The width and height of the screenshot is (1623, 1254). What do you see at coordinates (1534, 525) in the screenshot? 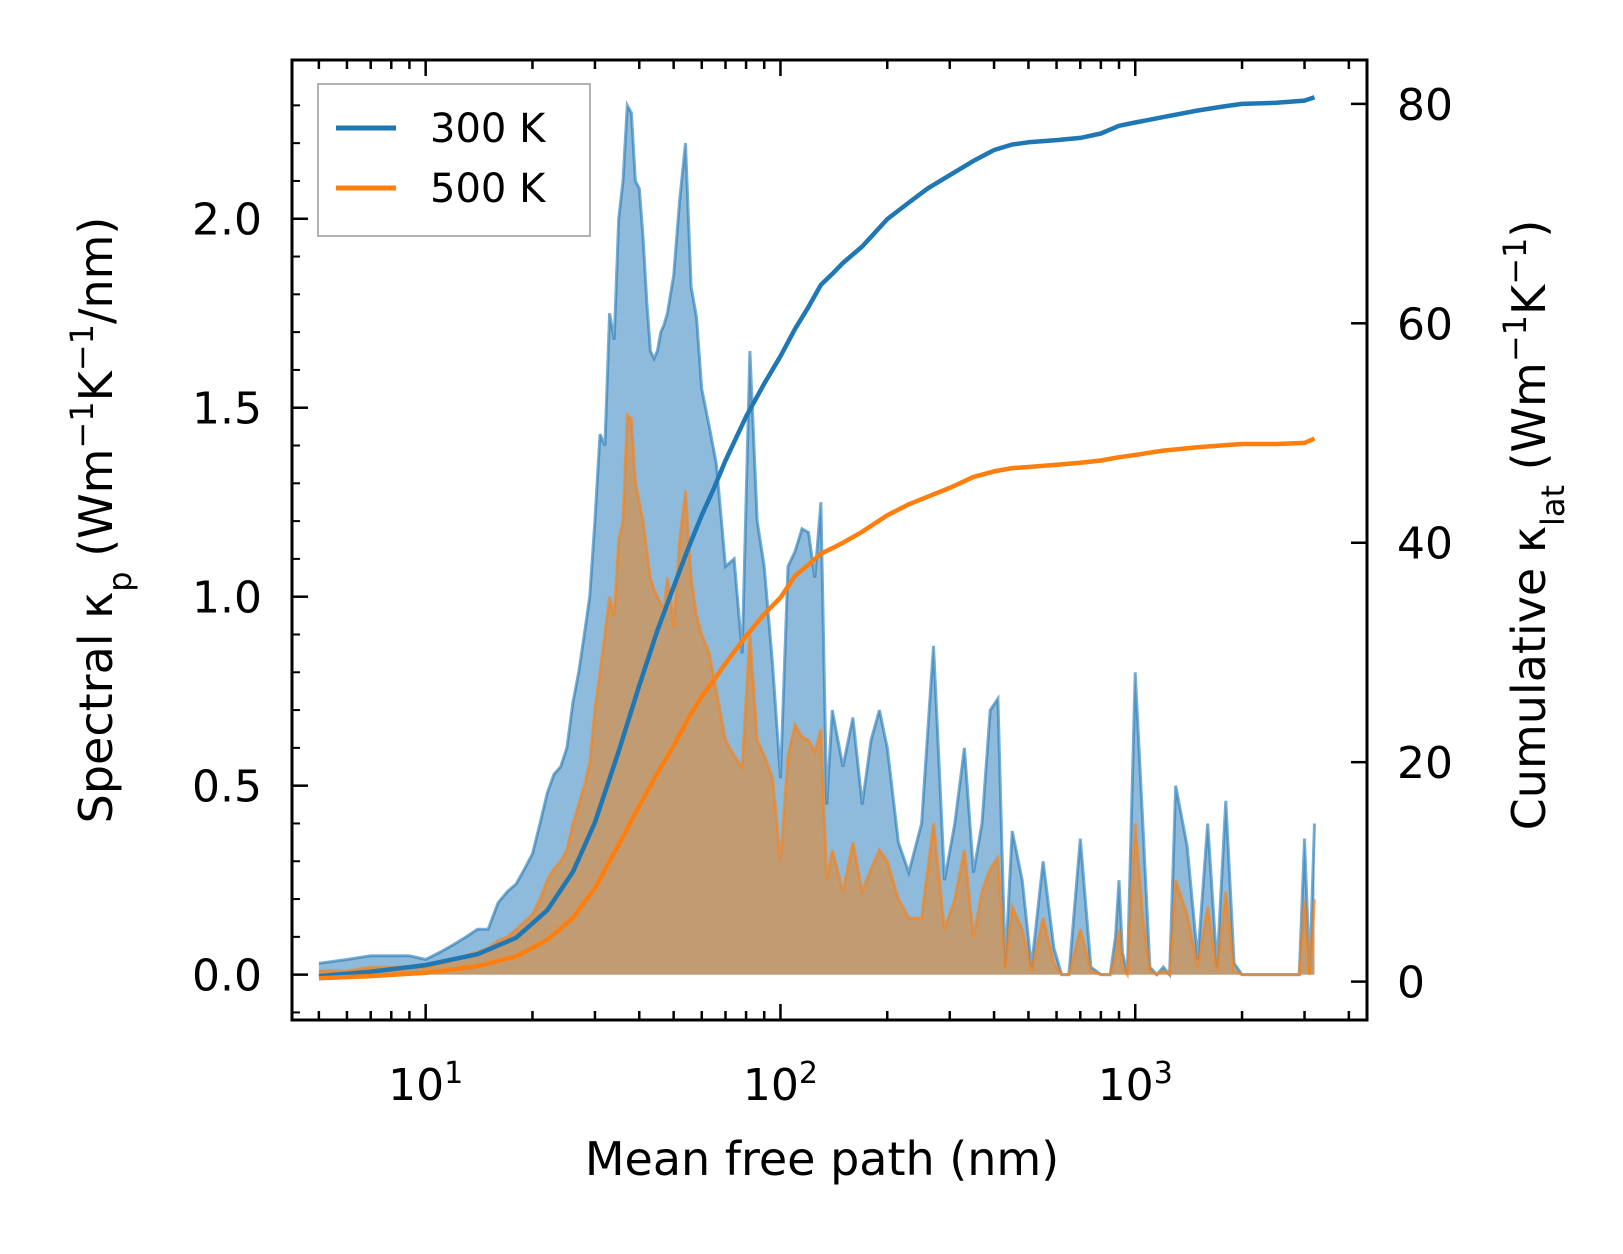
I see `y-right-axis-label: Cumulative κlat (Wm−1K−1)` at bounding box center [1534, 525].